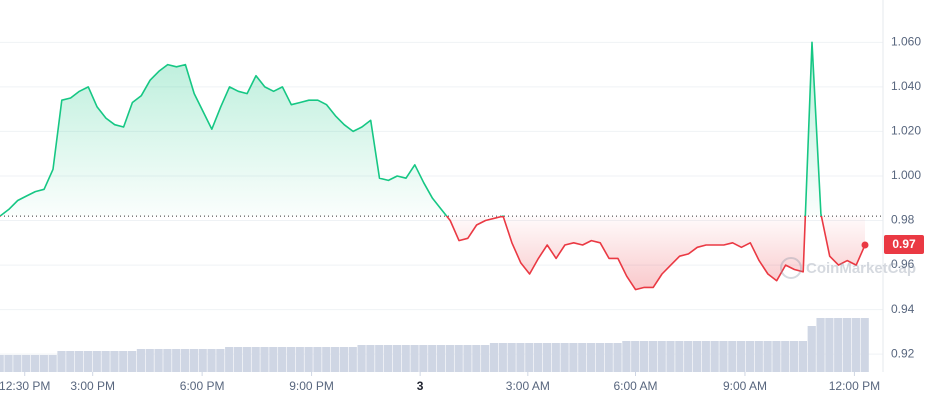  Describe the element at coordinates (903, 264) in the screenshot. I see `y-tick-label: 0.96` at that location.